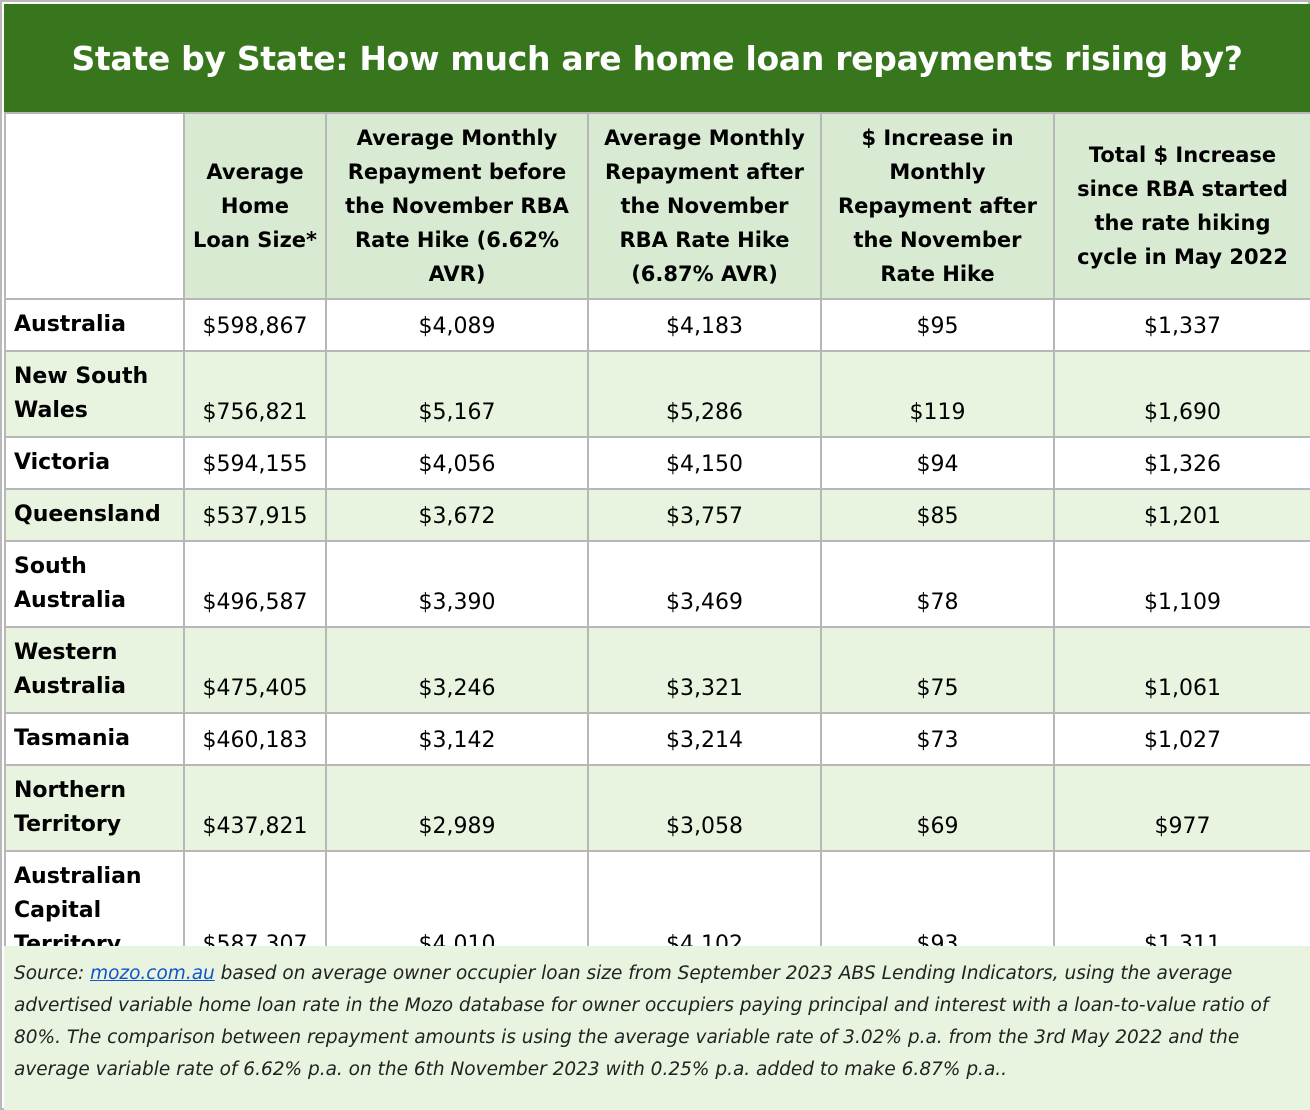 This screenshot has width=1310, height=1110. Describe the element at coordinates (255, 394) in the screenshot. I see `loan-size-cell: $756,821` at that location.